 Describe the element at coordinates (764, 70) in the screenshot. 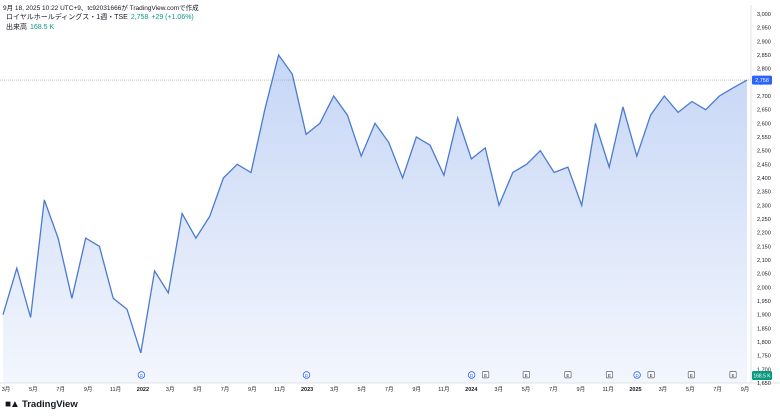

I see `y-tick-label: 2,800` at that location.